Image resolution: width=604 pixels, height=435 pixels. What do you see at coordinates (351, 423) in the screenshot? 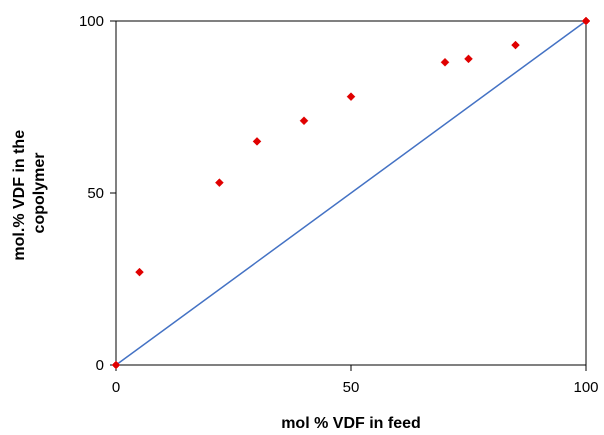
I see `x-axis-title: mol % VDF in feed` at bounding box center [351, 423].